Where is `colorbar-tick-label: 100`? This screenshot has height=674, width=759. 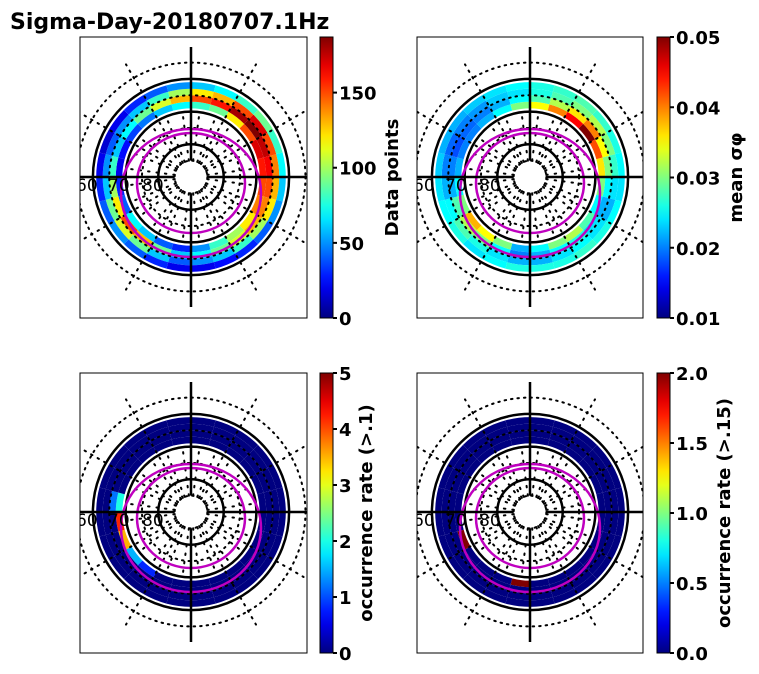 colorbar-tick-label: 100 is located at coordinates (358, 169).